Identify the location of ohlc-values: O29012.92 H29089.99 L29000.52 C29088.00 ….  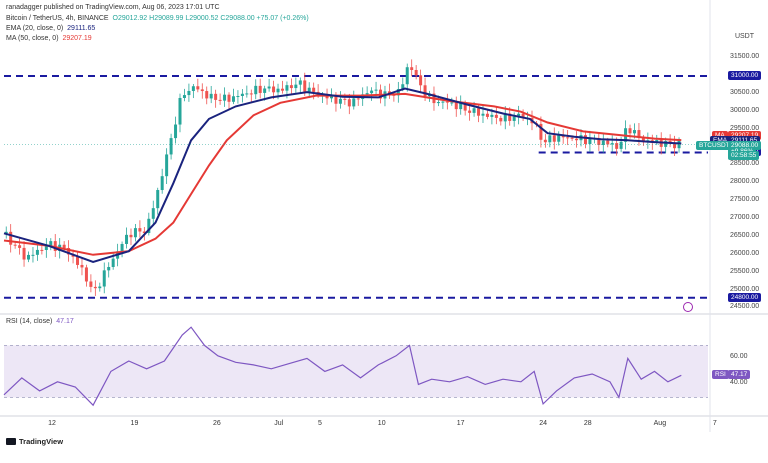
(210, 18).